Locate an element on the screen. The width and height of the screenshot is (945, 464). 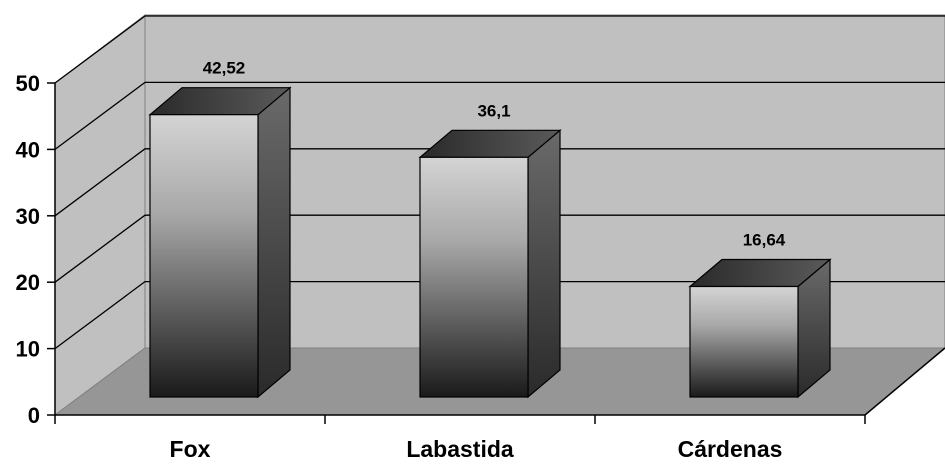
y-tick-label: 0 is located at coordinates (34, 415).